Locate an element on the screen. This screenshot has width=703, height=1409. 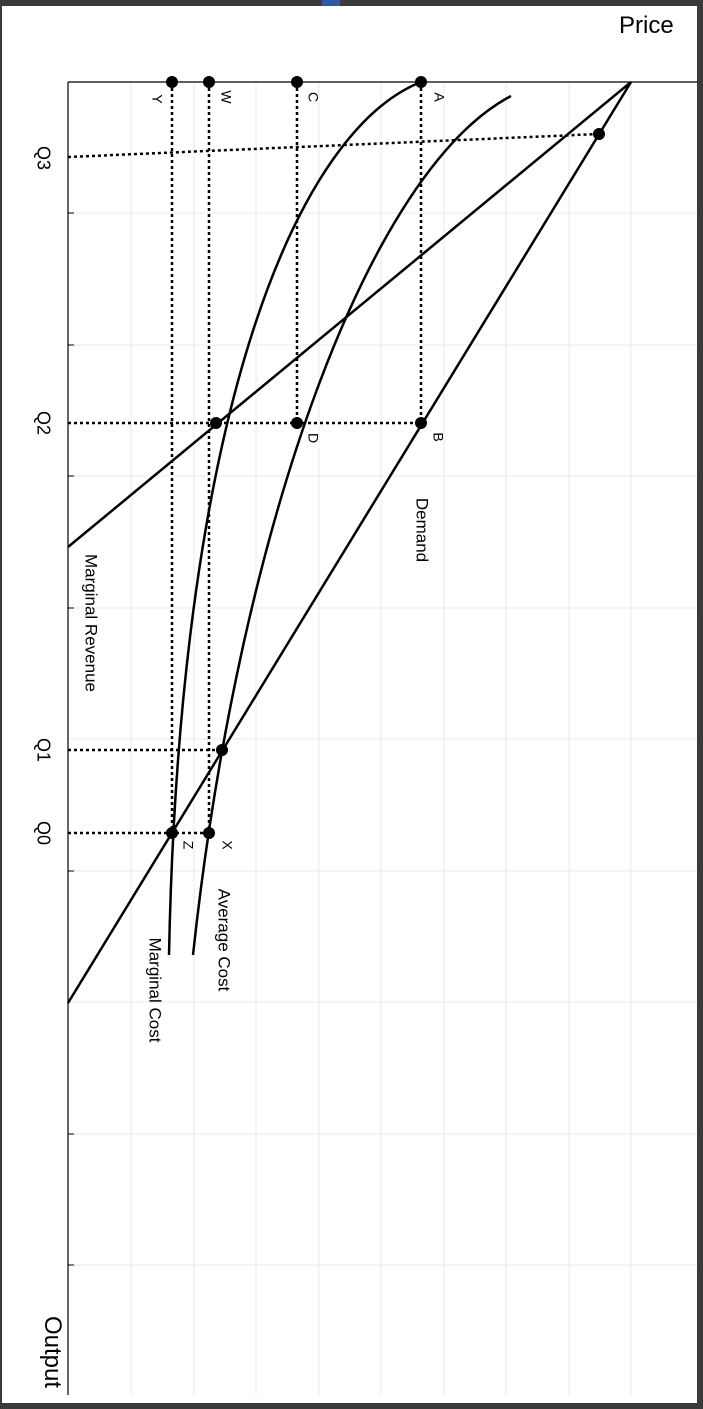
label-average-cost: Average Cost is located at coordinates (224, 940).